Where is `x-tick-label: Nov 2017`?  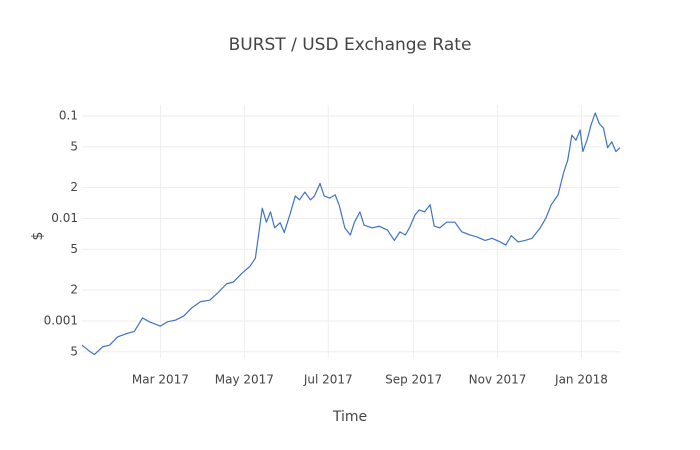
x-tick-label: Nov 2017 is located at coordinates (498, 380).